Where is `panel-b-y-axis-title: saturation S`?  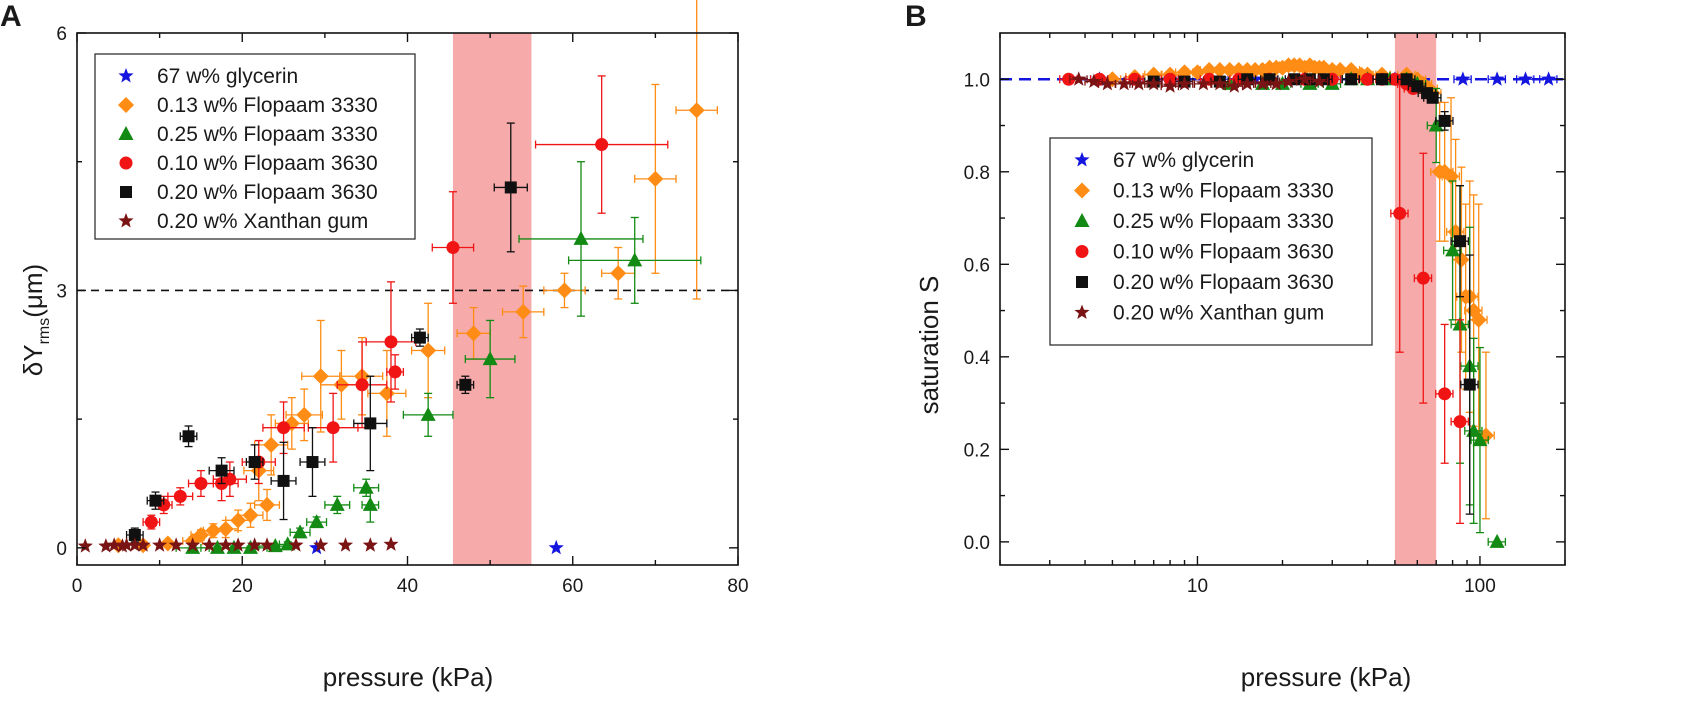
panel-b-y-axis-title: saturation S is located at coordinates (929, 345).